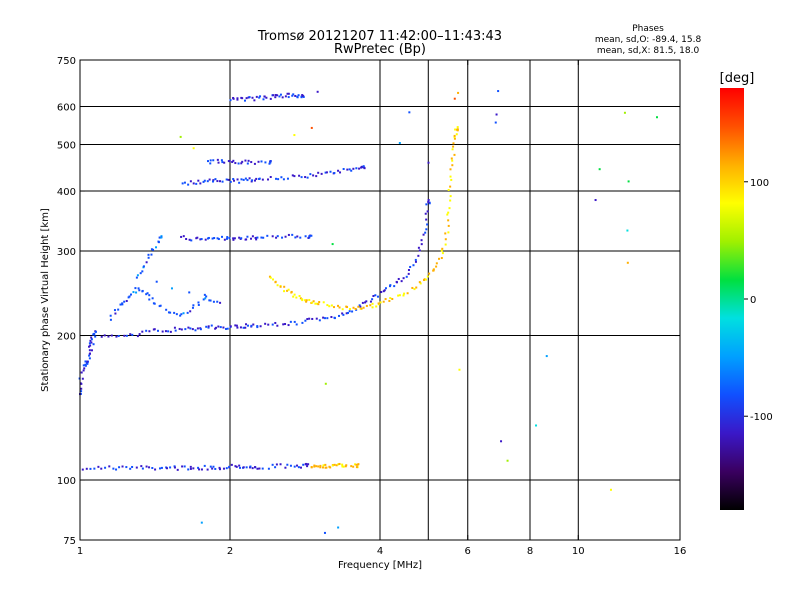  Describe the element at coordinates (80, 551) in the screenshot. I see `x-tick-label: 1` at that location.